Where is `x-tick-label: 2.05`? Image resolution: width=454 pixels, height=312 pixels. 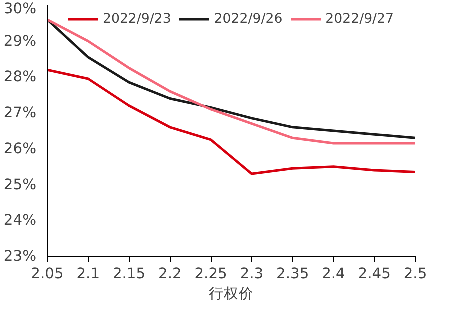
x-tick-label: 2.05 is located at coordinates (47, 274).